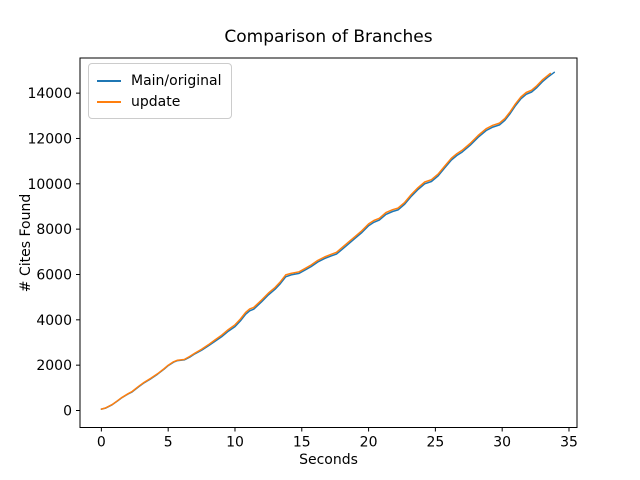  Describe the element at coordinates (54, 366) in the screenshot. I see `svg-text: 2000` at that location.